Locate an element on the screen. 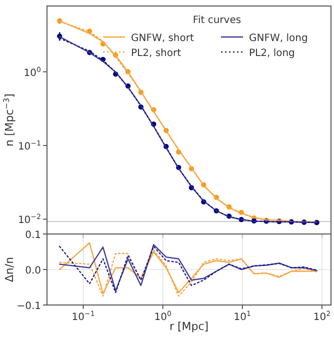  y-tick-label: 10$^{0}$ is located at coordinates (32, 72).